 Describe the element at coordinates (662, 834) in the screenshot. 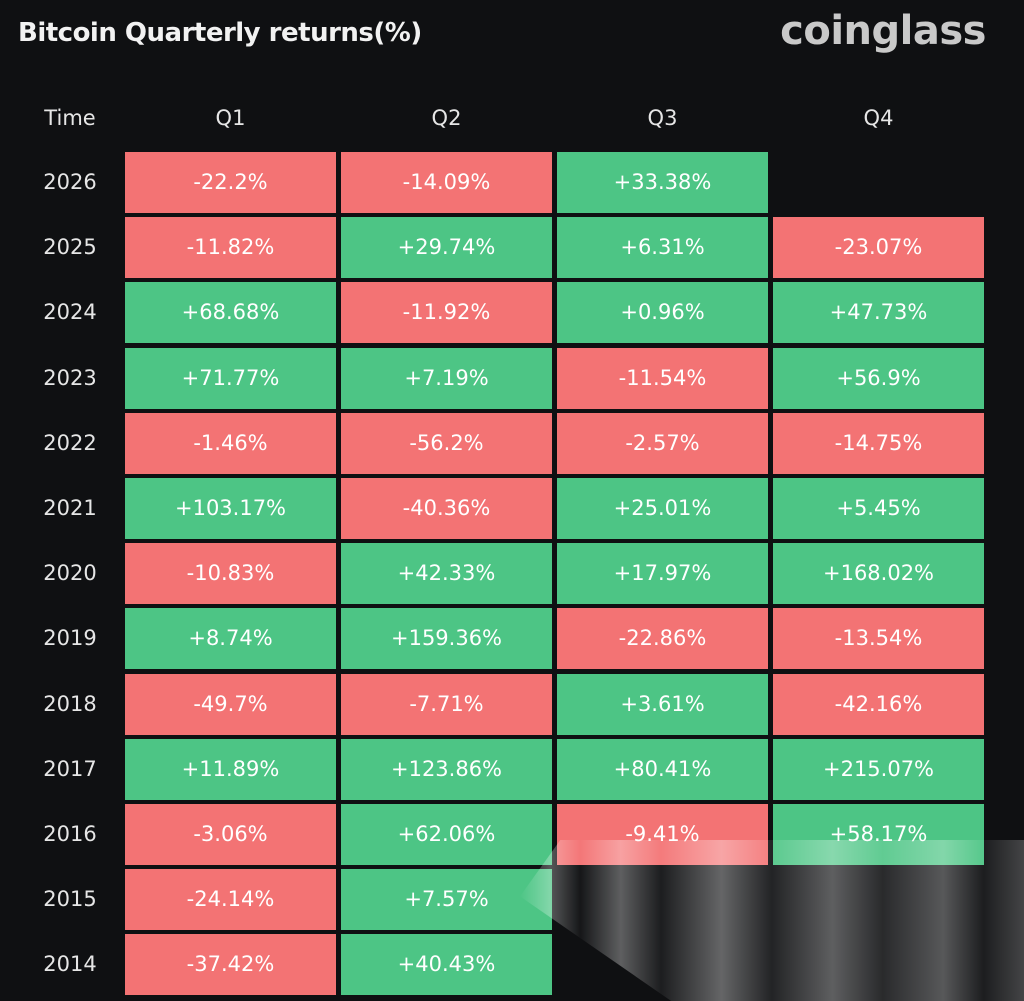

I see `return-cell-2016-q3: -9.41%` at that location.